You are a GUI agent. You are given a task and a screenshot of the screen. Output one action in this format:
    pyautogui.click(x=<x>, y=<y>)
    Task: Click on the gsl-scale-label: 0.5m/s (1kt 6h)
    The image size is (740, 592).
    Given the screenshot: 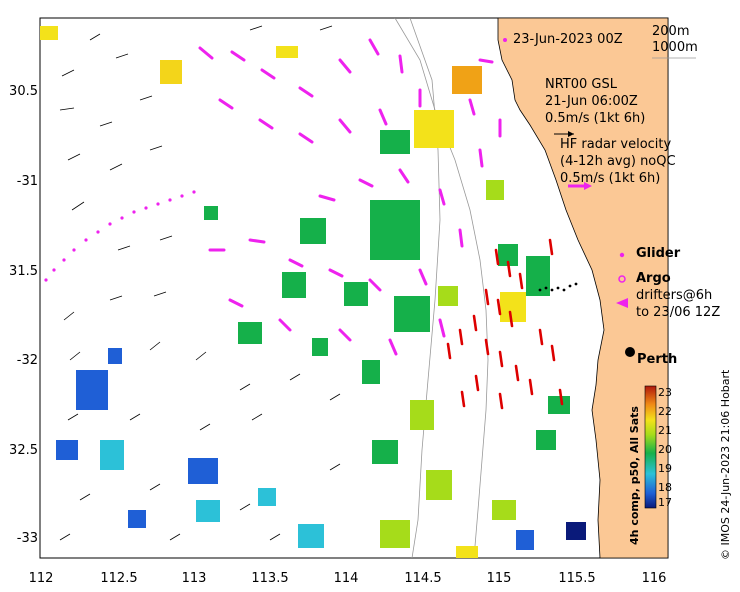 What is the action you would take?
    pyautogui.click(x=595, y=118)
    